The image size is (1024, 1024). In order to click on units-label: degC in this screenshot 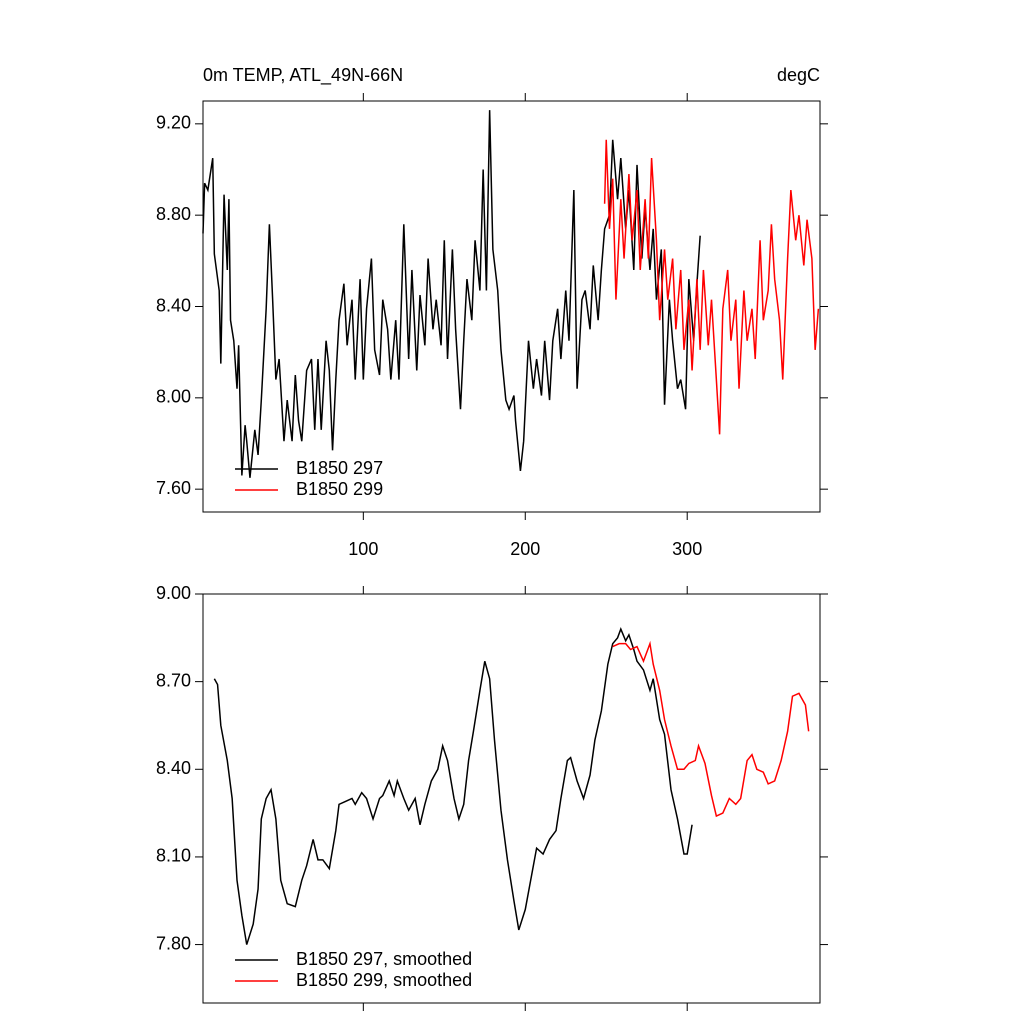, I will do `click(798, 75)`.